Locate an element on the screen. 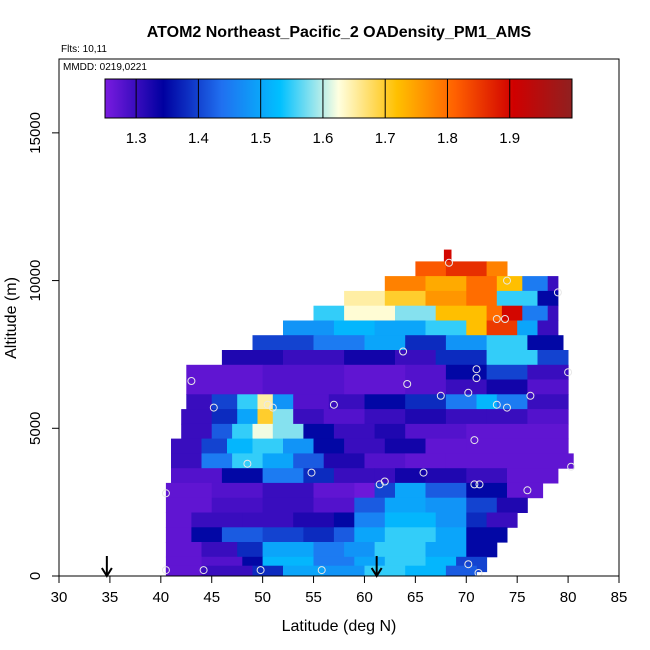  colorbar-tick-label: 1.7 is located at coordinates (385, 138).